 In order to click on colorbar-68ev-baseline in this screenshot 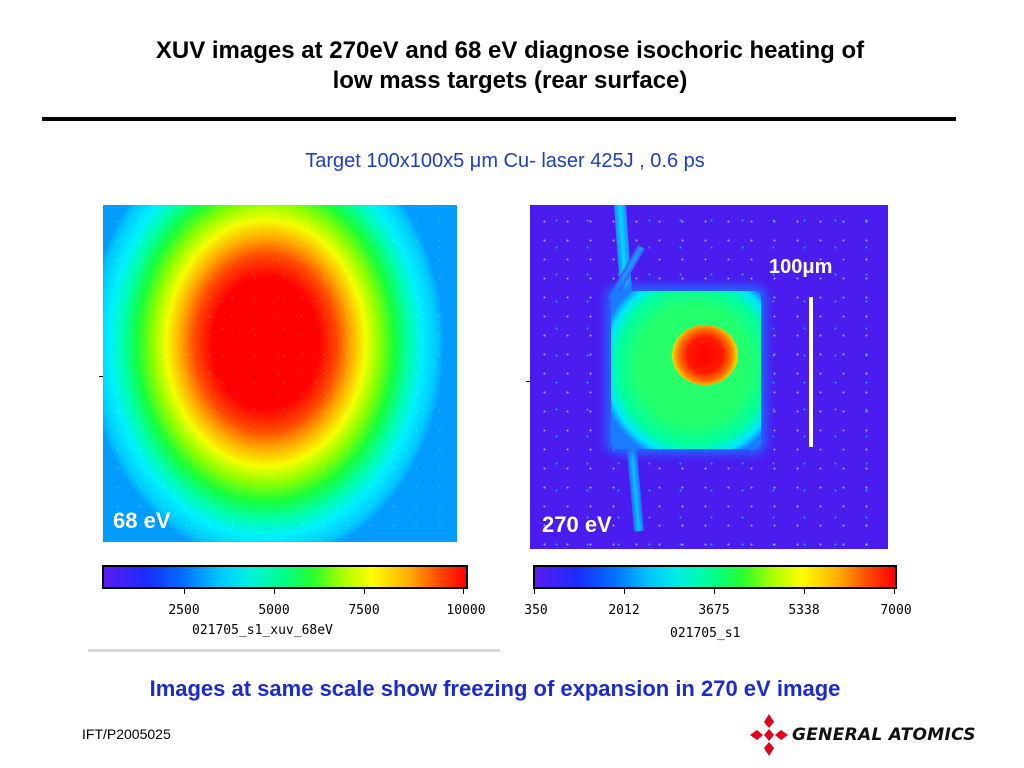, I will do `click(294, 650)`.